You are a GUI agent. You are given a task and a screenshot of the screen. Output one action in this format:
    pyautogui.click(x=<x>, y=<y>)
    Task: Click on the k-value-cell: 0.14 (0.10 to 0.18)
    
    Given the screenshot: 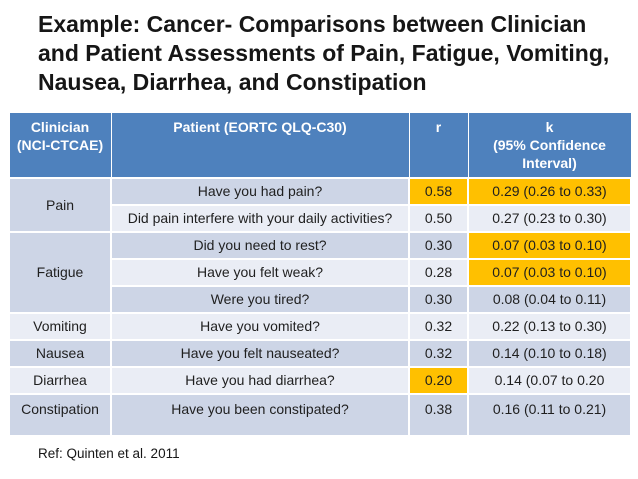 What is the action you would take?
    pyautogui.click(x=549, y=353)
    